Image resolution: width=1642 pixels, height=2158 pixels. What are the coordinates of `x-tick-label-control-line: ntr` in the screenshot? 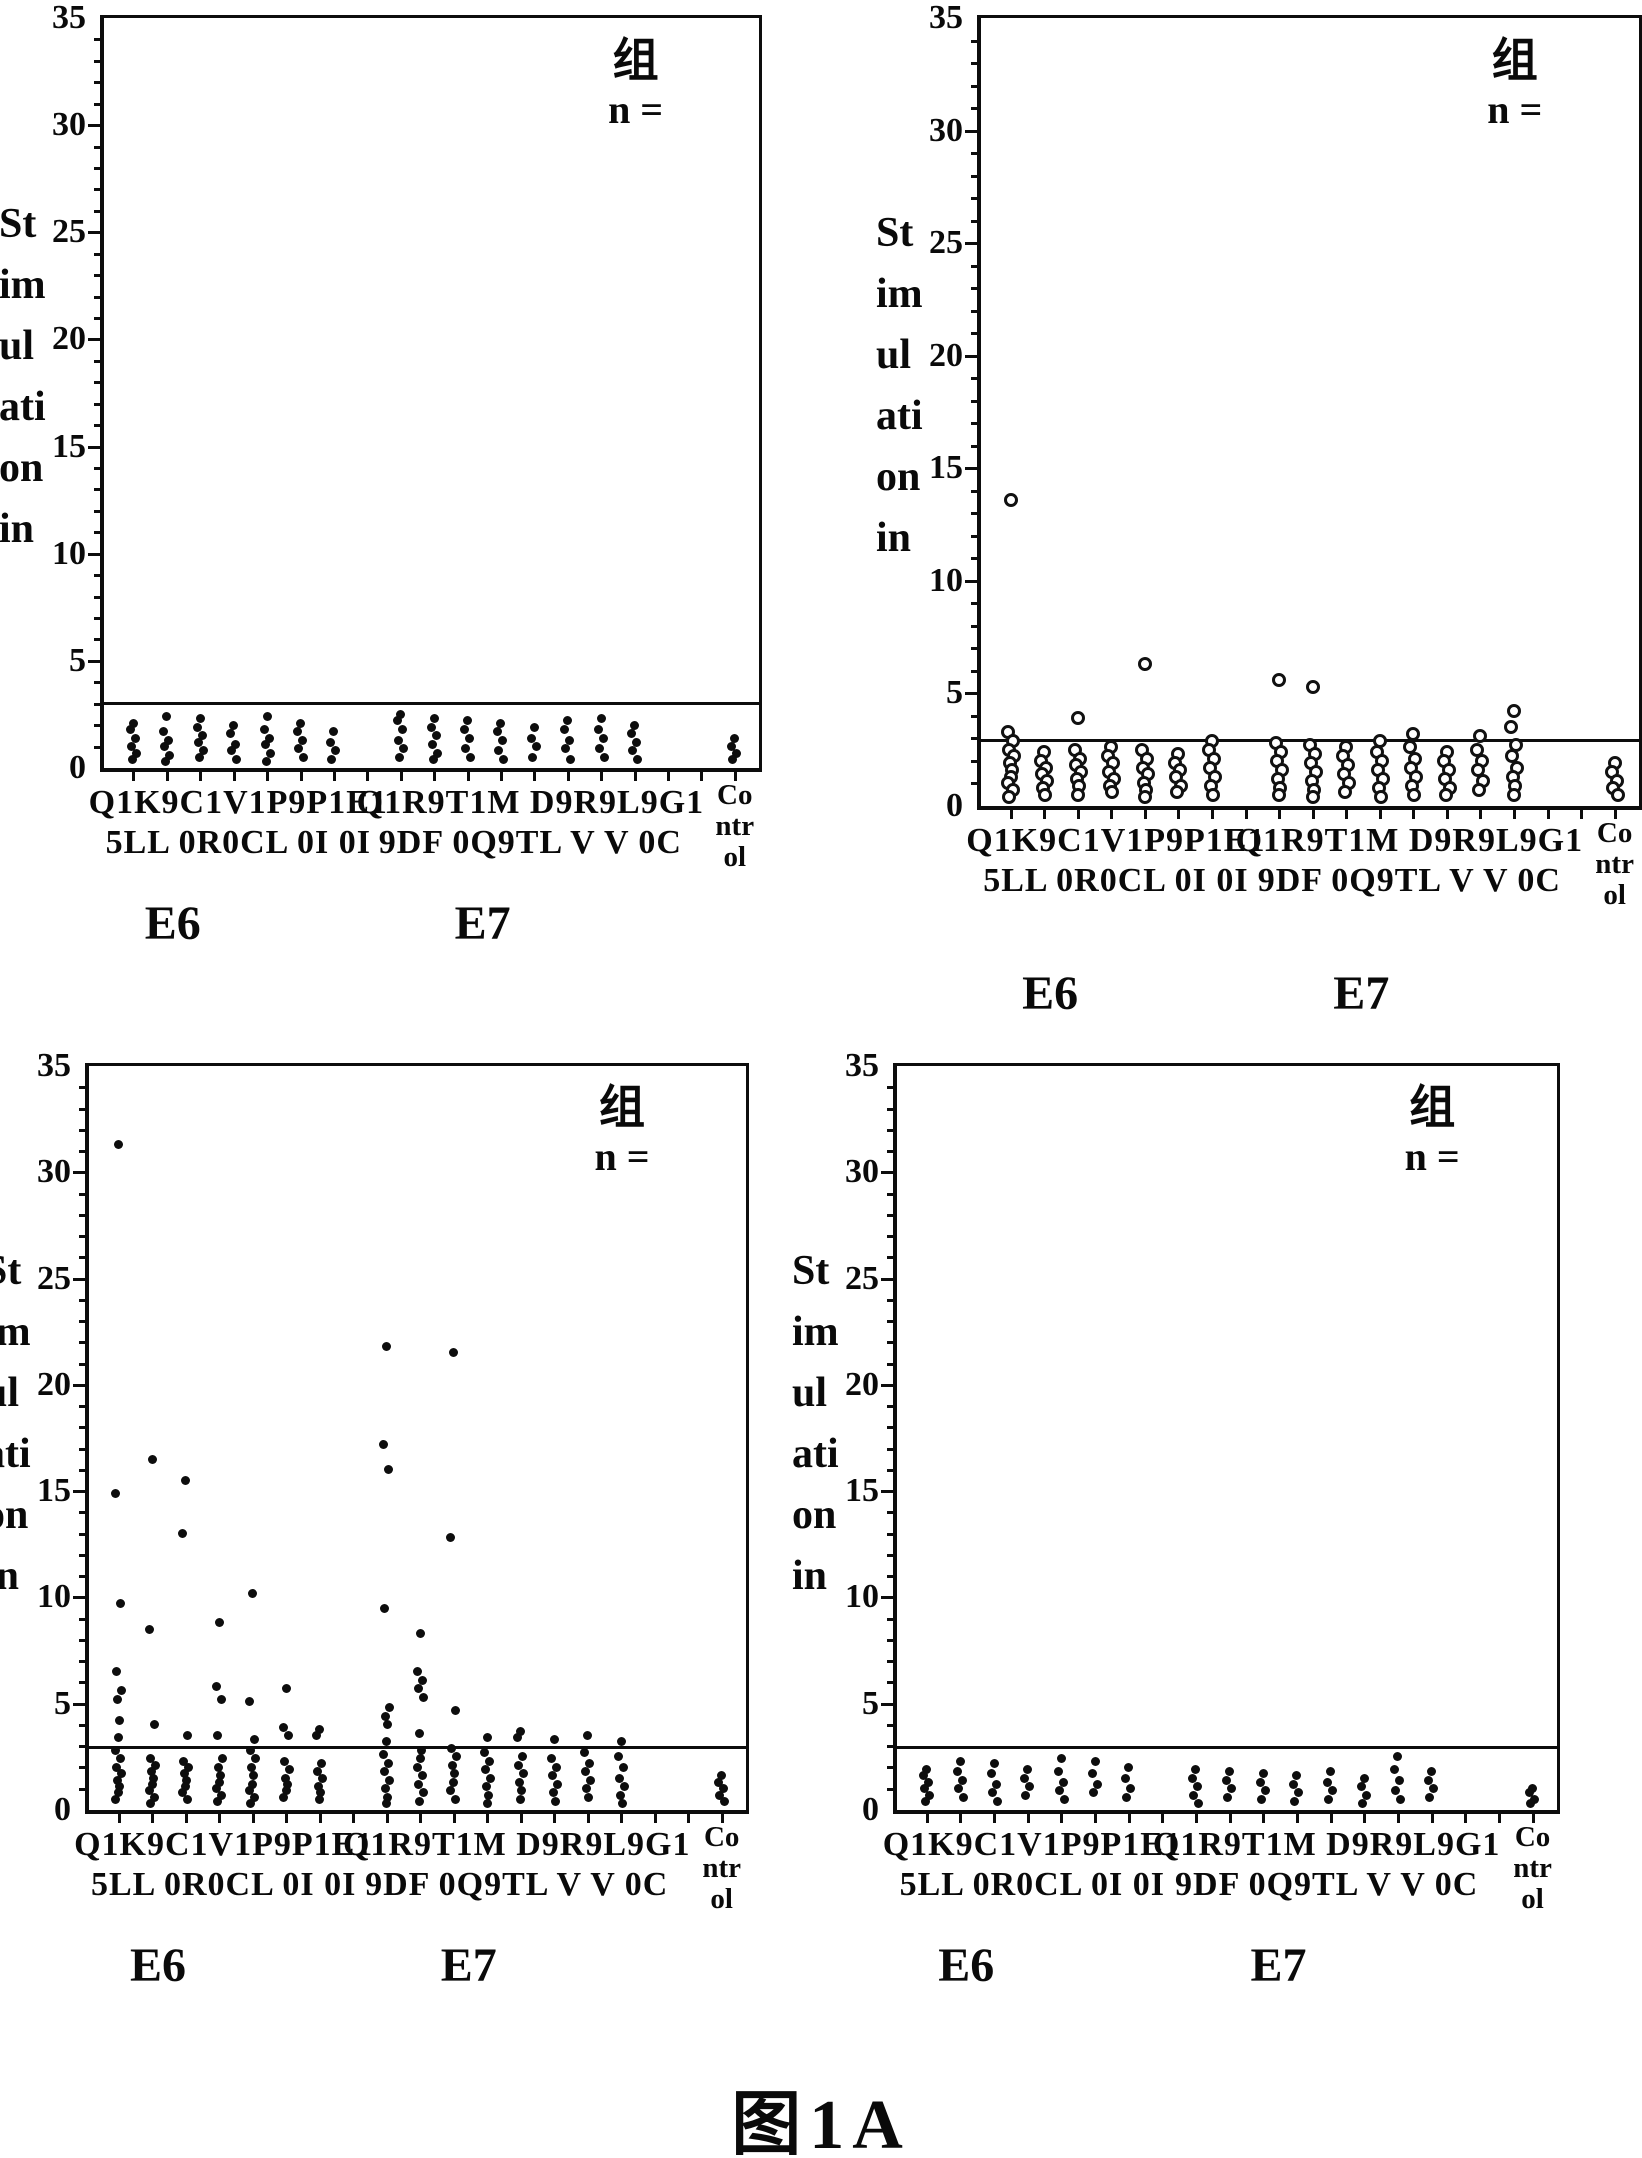 It's located at (735, 826).